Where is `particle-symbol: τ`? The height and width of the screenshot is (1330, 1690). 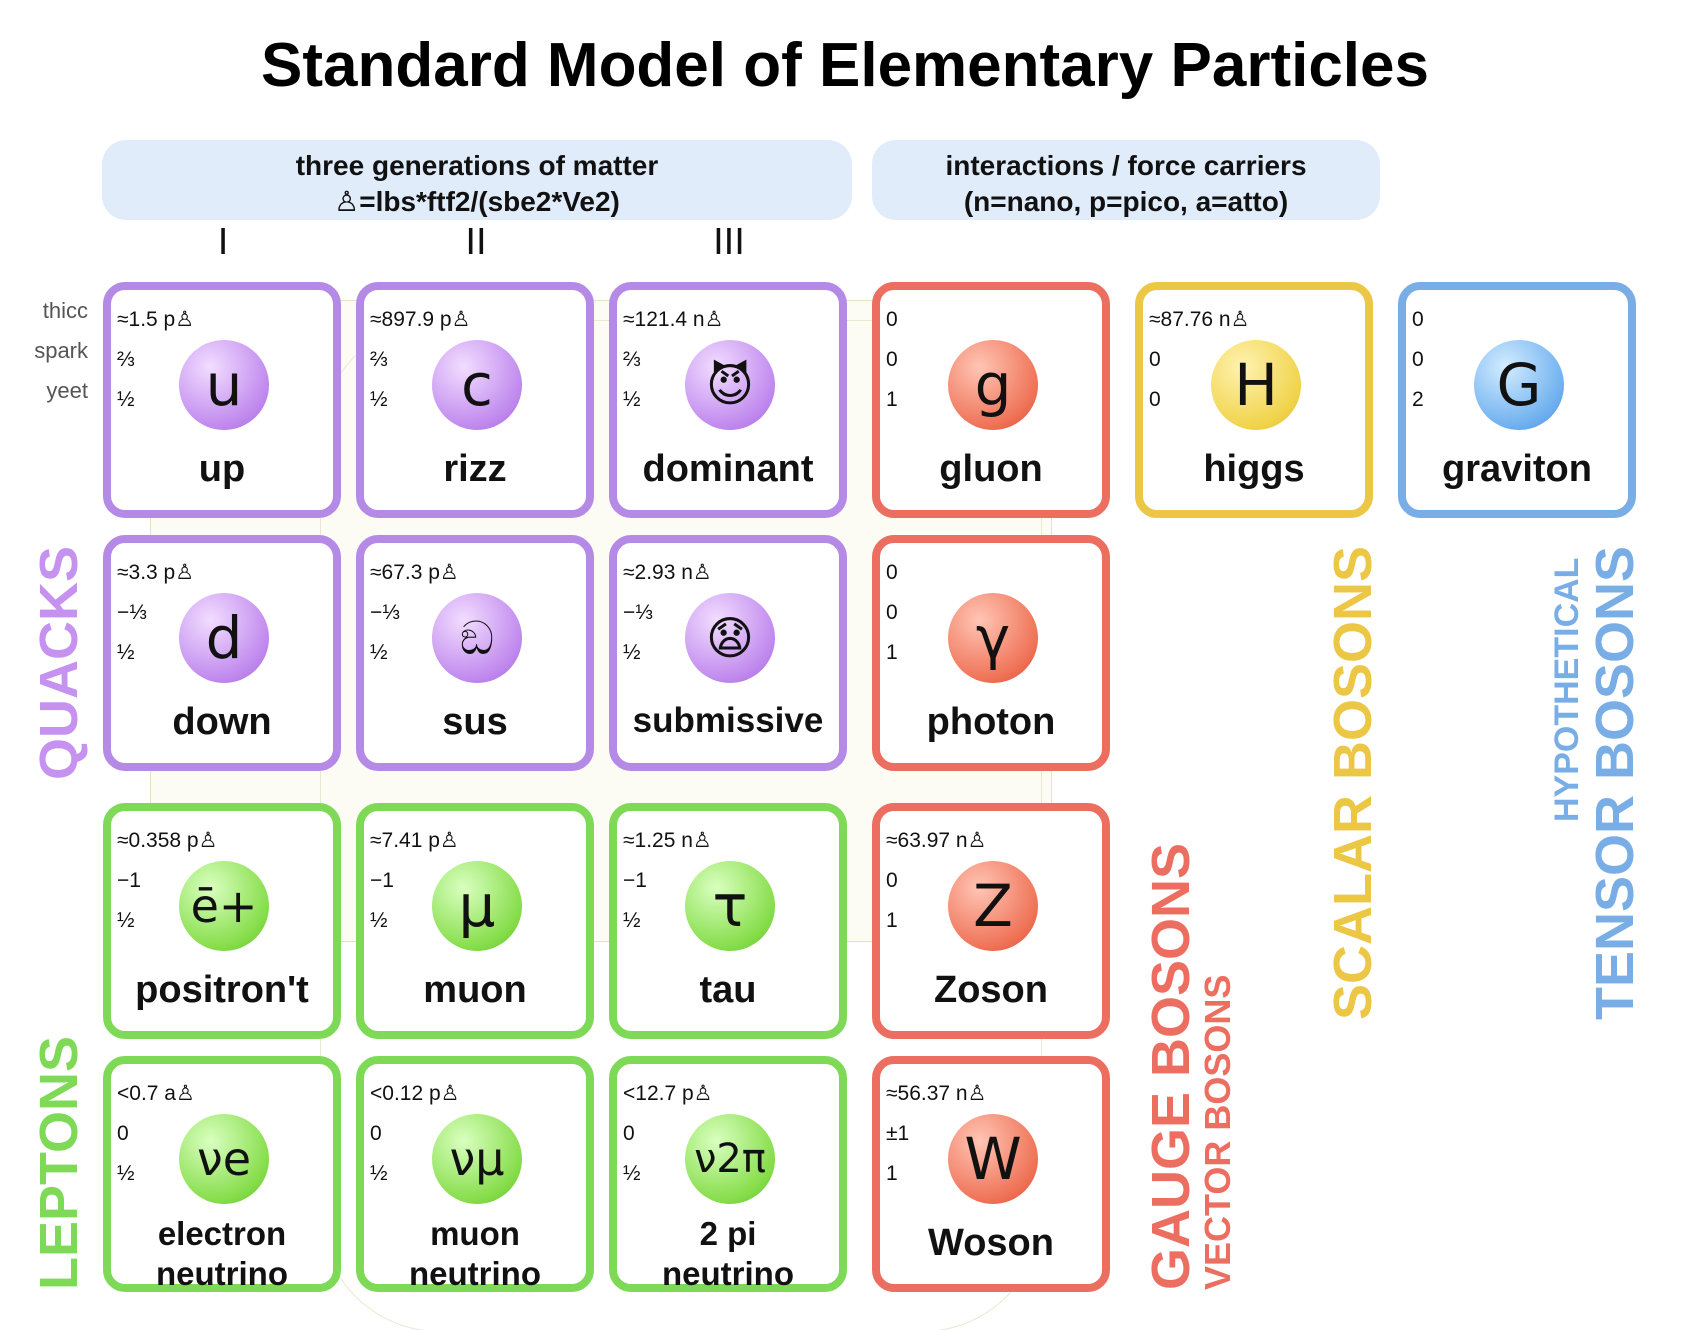 particle-symbol: τ is located at coordinates (730, 906).